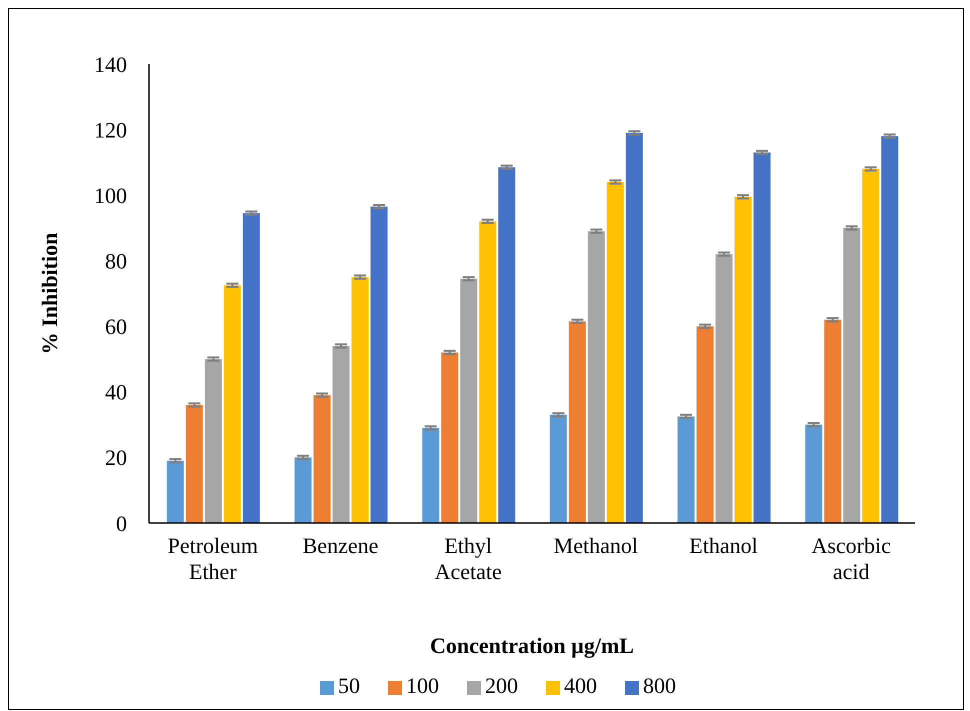 The image size is (970, 711). What do you see at coordinates (116, 327) in the screenshot?
I see `y-tick-label: 60` at bounding box center [116, 327].